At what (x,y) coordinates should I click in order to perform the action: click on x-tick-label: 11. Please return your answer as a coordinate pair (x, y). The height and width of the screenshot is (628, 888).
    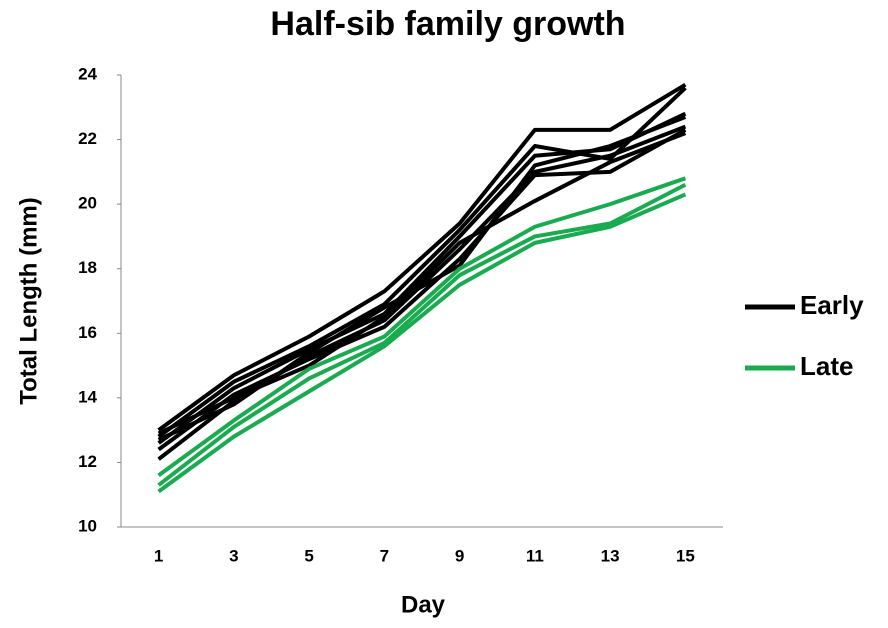
    Looking at the image, I should click on (535, 555).